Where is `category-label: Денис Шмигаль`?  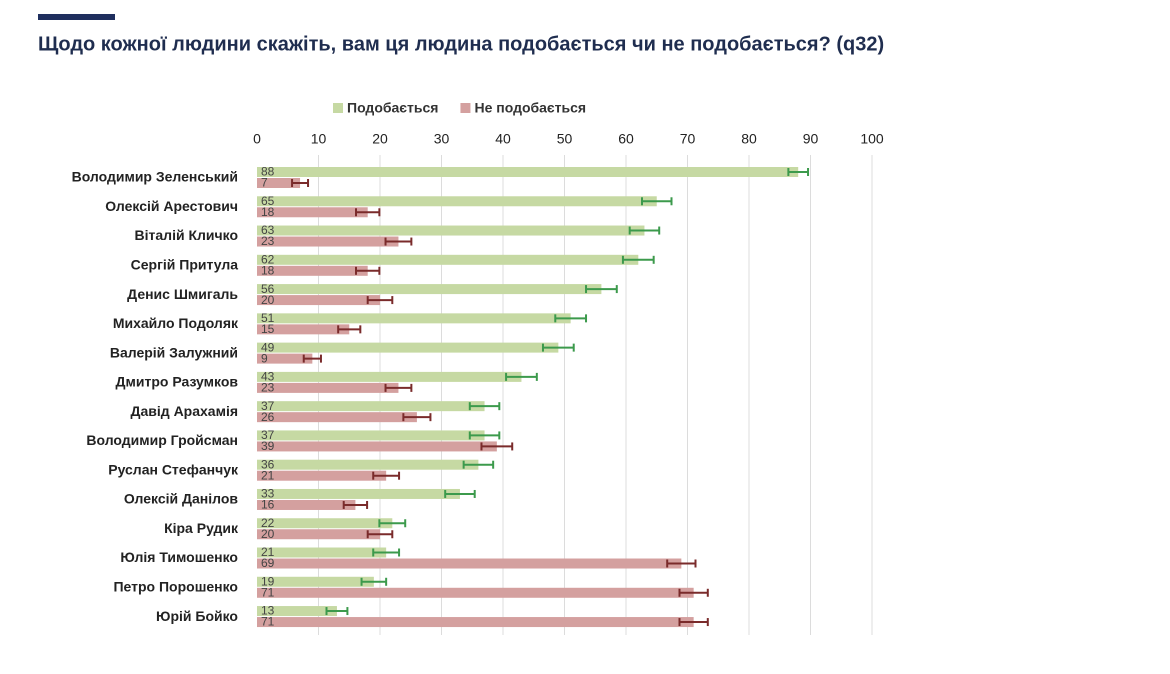
category-label: Денис Шмигаль is located at coordinates (182, 294).